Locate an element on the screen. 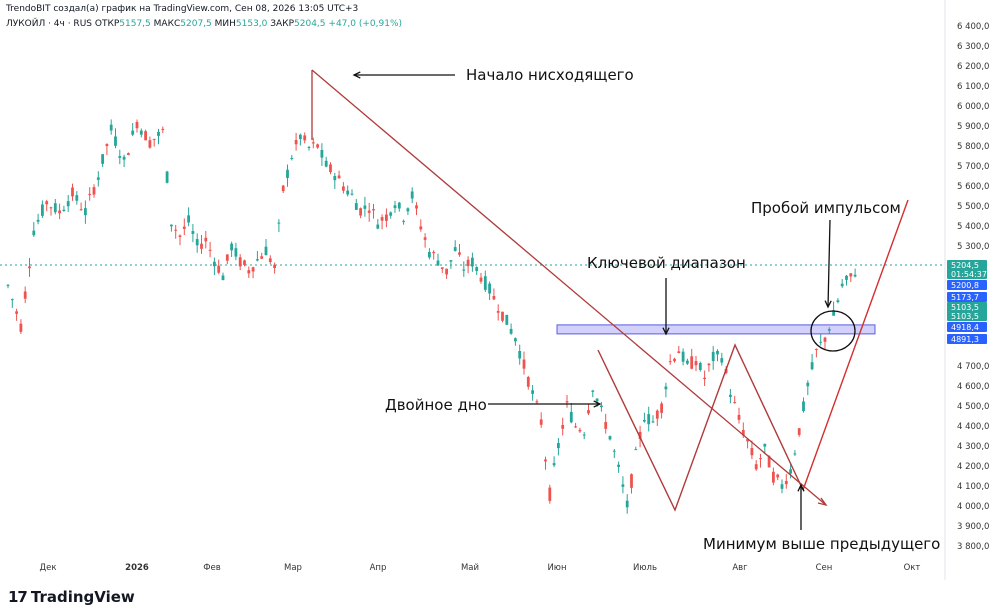 The height and width of the screenshot is (616, 1000). y-tick-label: 4 700,0 is located at coordinates (973, 367).